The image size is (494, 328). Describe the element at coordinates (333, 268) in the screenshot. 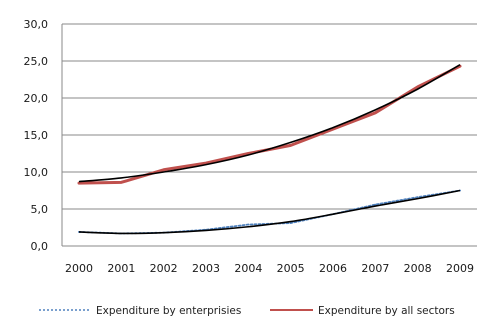

I see `x-tick-label: 2006` at that location.